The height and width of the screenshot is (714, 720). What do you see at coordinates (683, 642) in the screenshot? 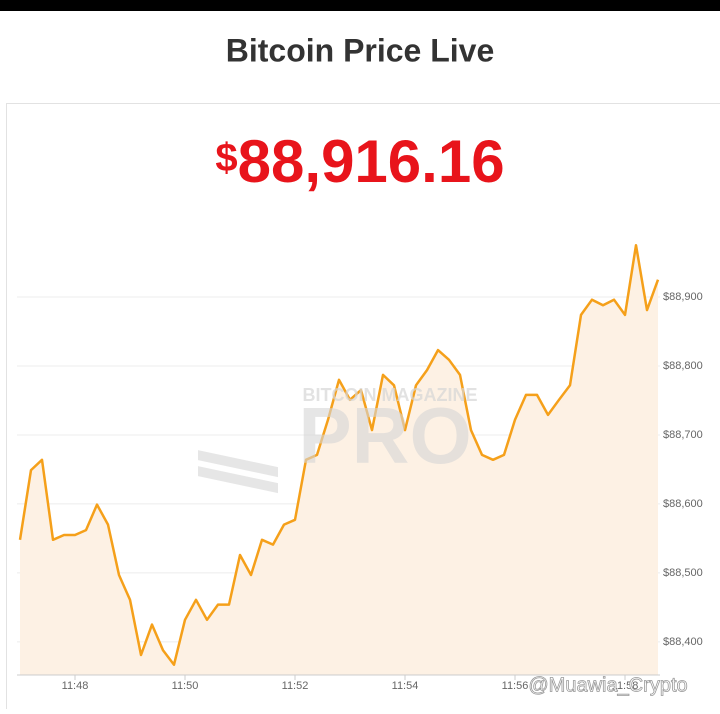
I see `y-tick-label: $88,400` at bounding box center [683, 642].